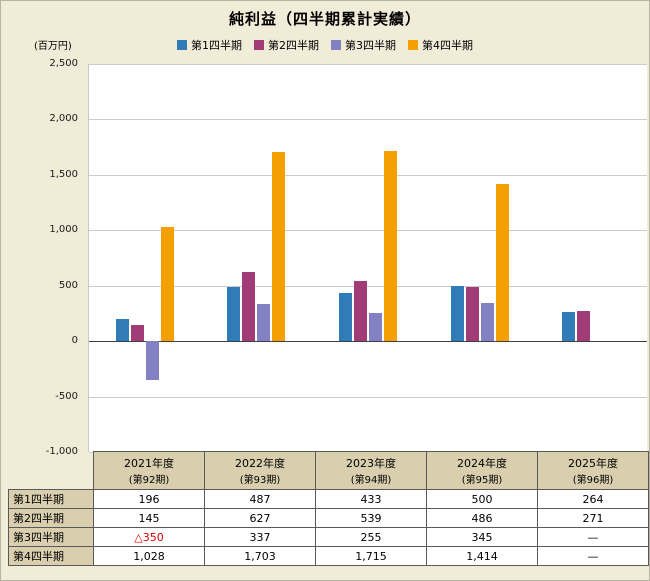  Describe the element at coordinates (279, 247) in the screenshot. I see `bar-q4-year2022` at that location.